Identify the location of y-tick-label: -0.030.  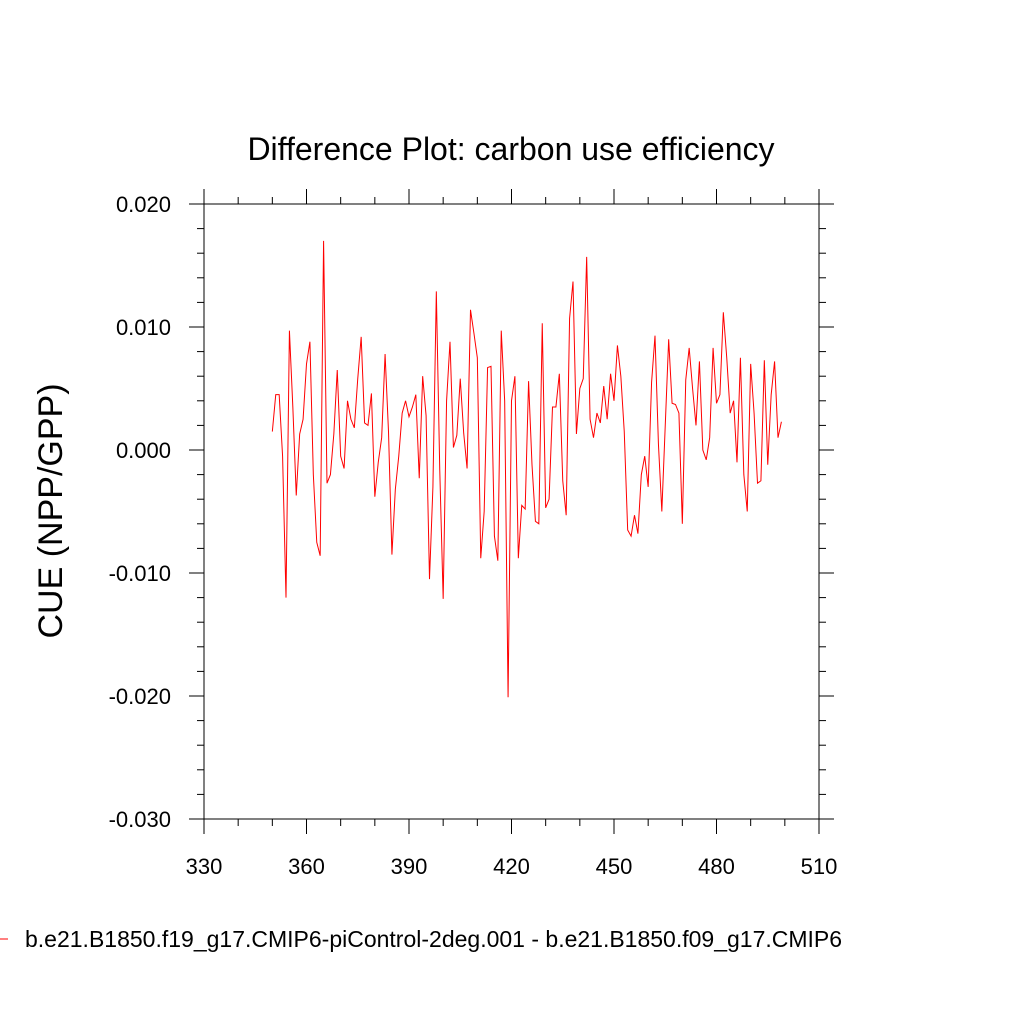
(140, 819).